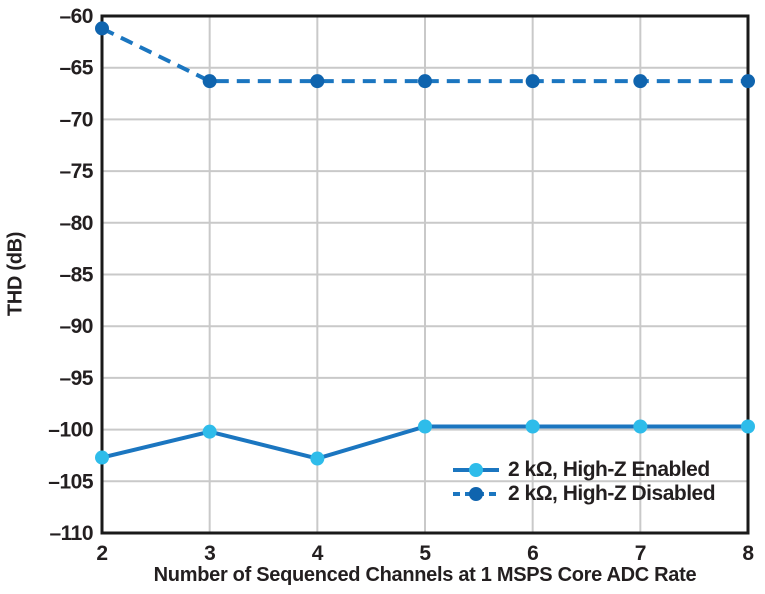 This screenshot has height=594, width=765. I want to click on y-tick-label: –85, so click(76, 275).